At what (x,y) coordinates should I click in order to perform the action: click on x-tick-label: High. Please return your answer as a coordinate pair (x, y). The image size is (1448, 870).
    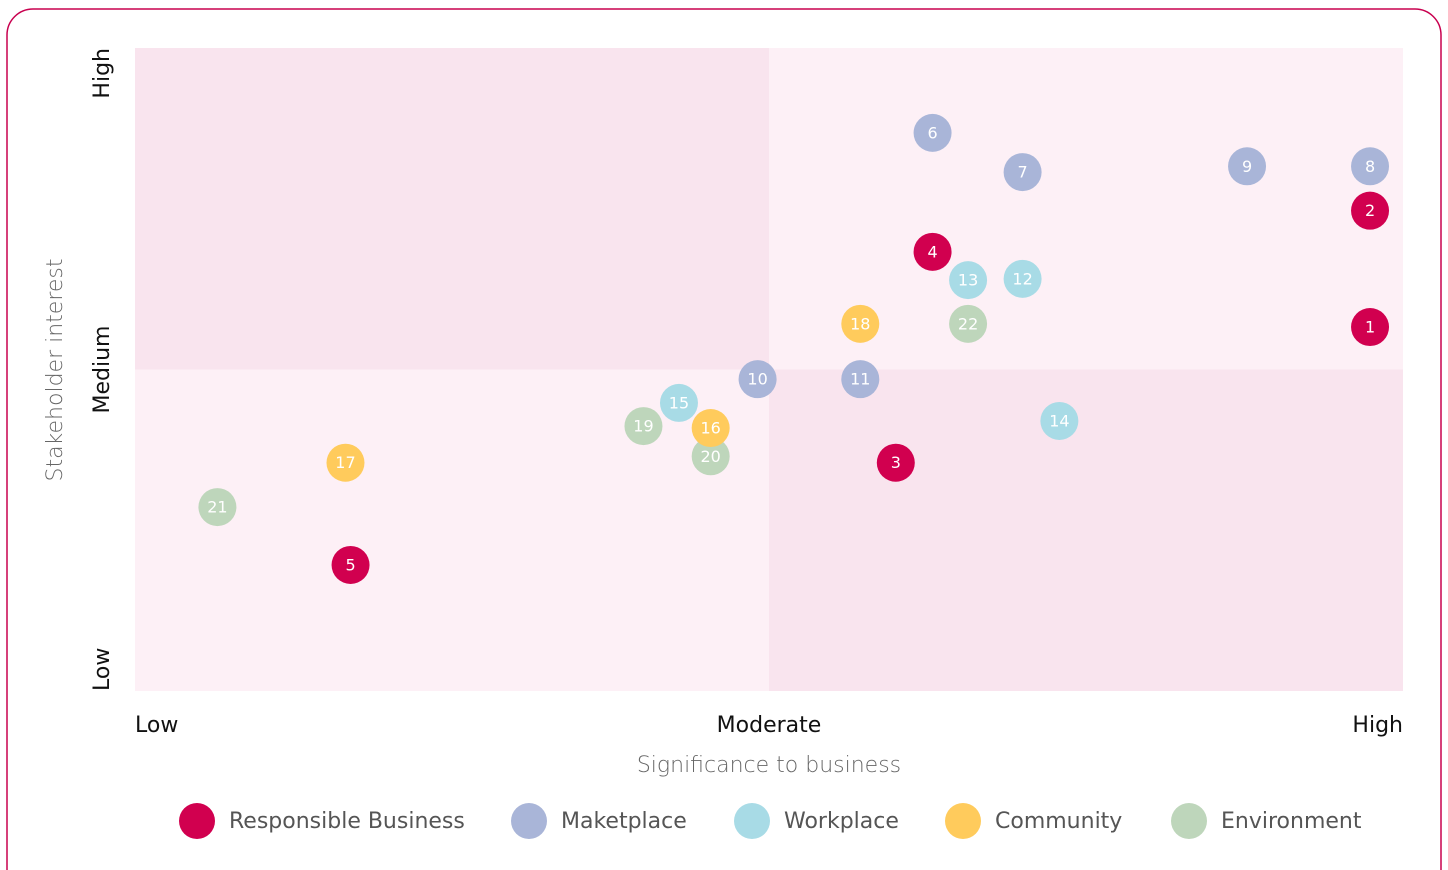
    Looking at the image, I should click on (1377, 725).